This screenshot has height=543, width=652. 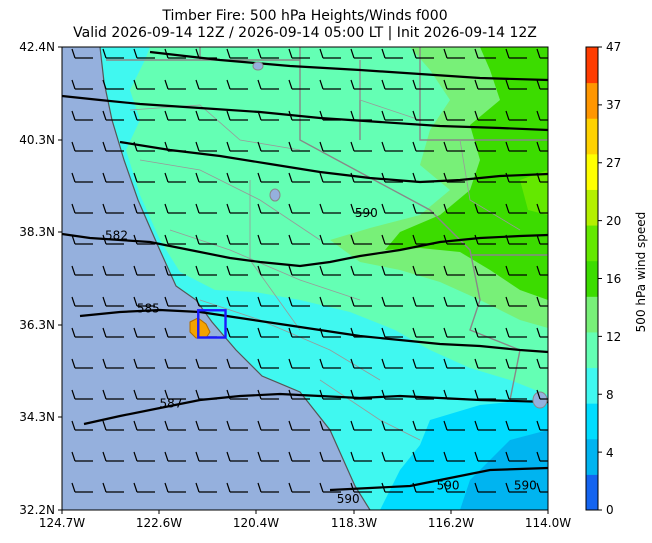 I want to click on colorbar, so click(x=593, y=278).